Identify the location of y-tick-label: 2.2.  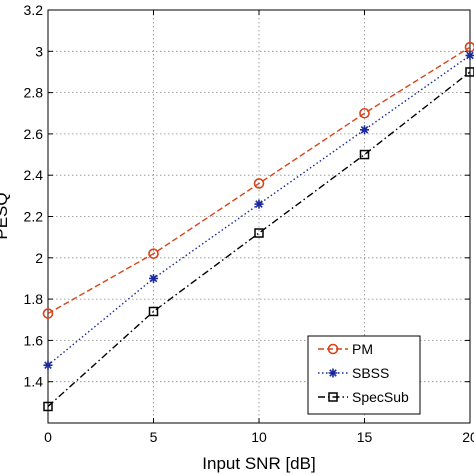
(34, 217).